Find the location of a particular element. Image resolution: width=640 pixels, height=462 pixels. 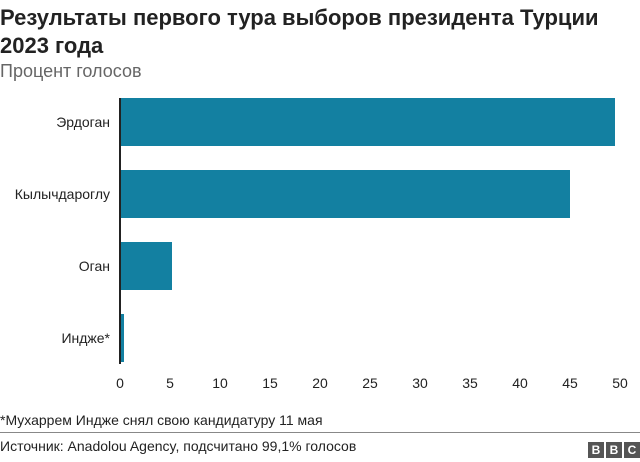

x-tick-label: 25 is located at coordinates (370, 383).